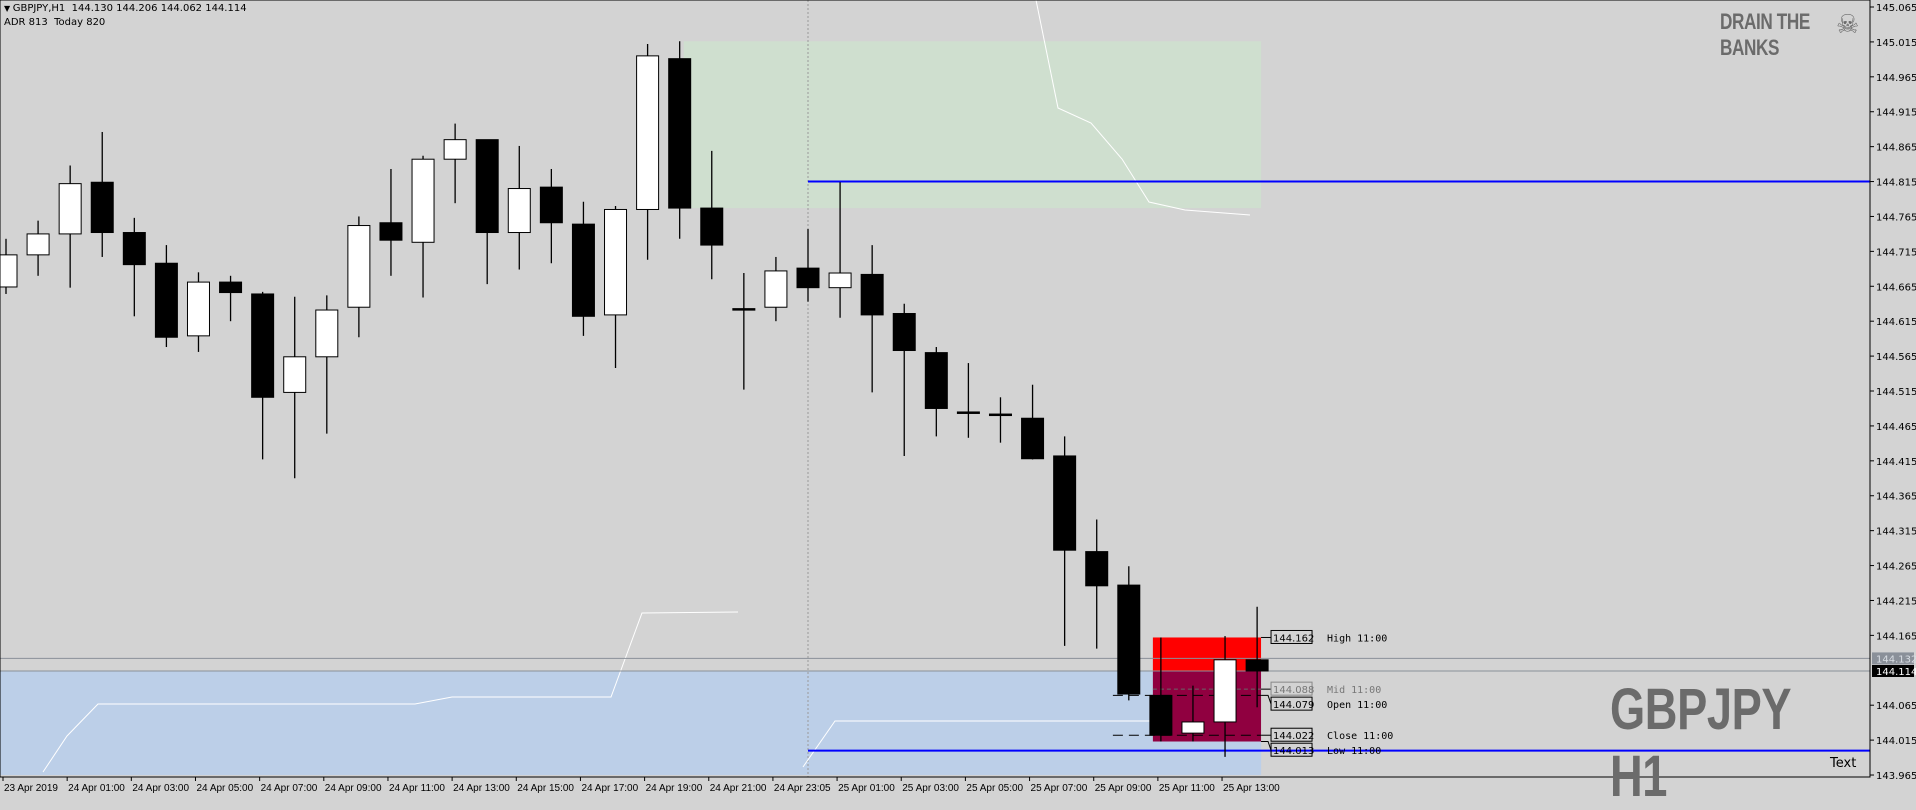 This screenshot has height=810, width=1916. What do you see at coordinates (1843, 763) in the screenshot?
I see `text-object: Text` at bounding box center [1843, 763].